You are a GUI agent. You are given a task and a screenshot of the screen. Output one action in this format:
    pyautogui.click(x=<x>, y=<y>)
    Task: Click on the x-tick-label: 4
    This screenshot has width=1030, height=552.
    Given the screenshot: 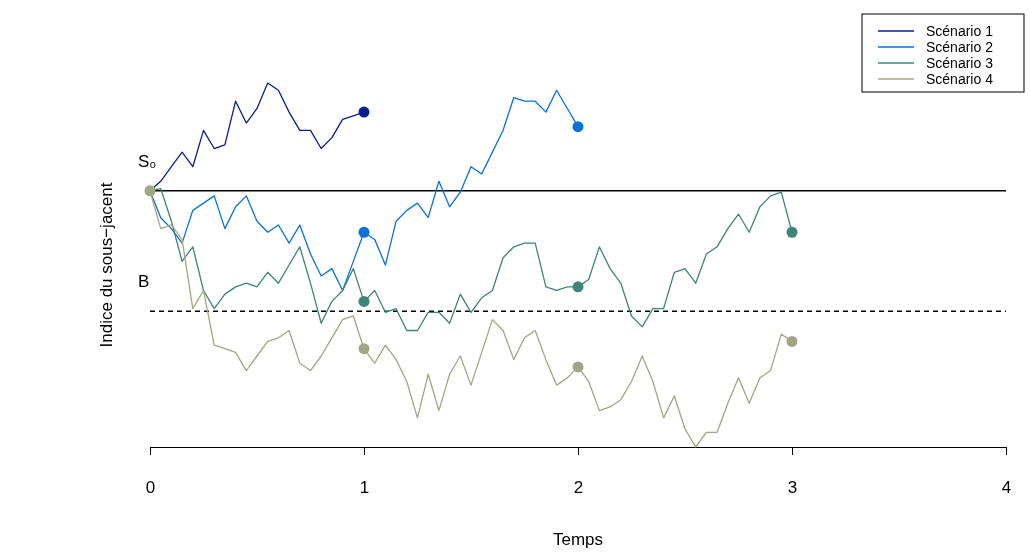 What is the action you would take?
    pyautogui.click(x=1006, y=488)
    